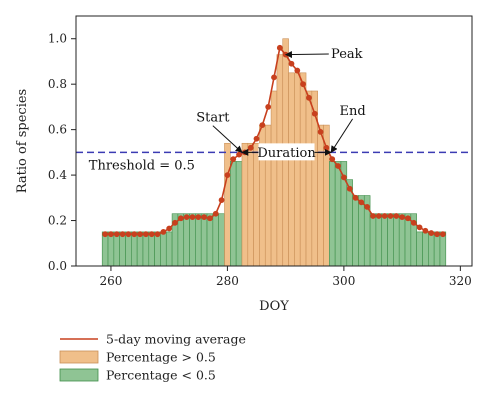 The image size is (500, 403). I want to click on threshold-label: Threshold = 0.5, so click(142, 165).